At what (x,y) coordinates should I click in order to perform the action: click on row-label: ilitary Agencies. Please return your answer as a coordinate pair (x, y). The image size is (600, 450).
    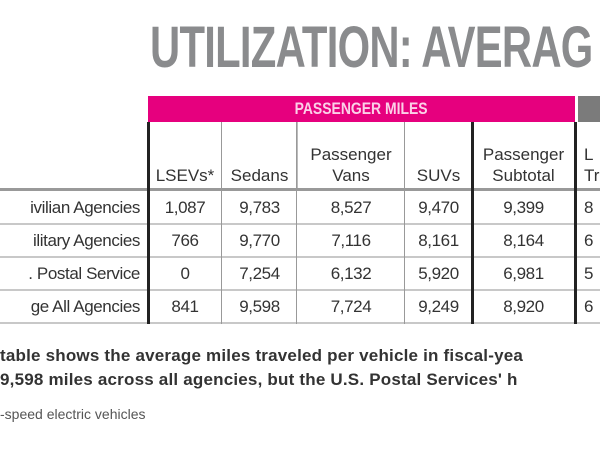
    Looking at the image, I should click on (86, 240).